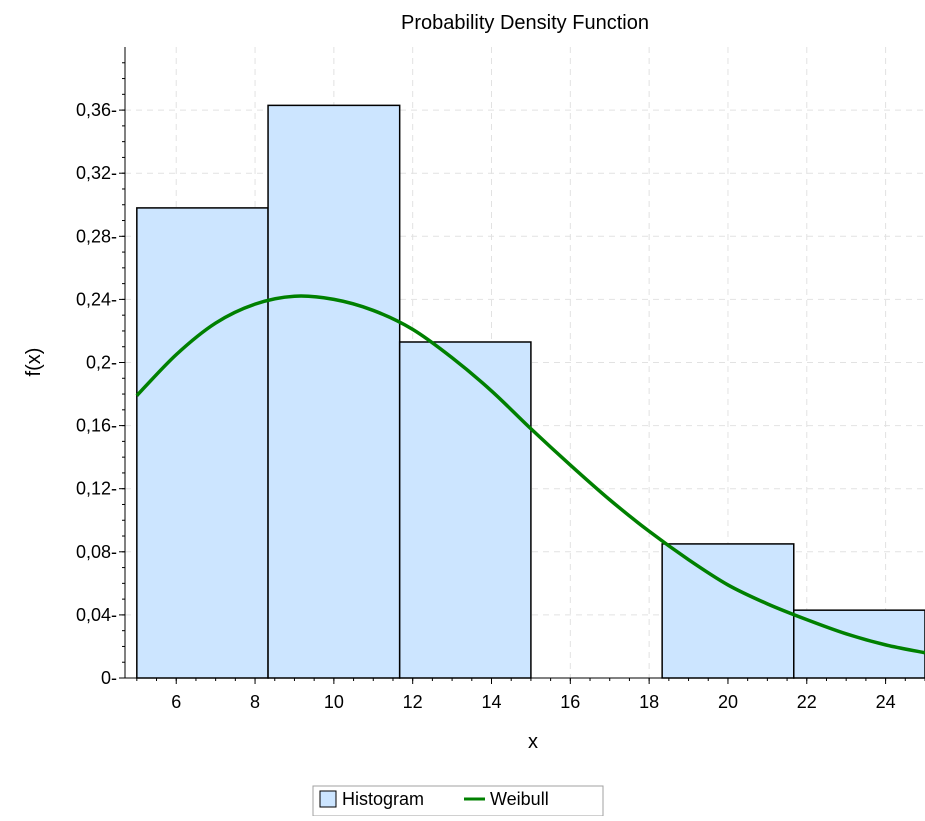 The height and width of the screenshot is (821, 925). I want to click on x-tick-label-3: 12, so click(413, 702).